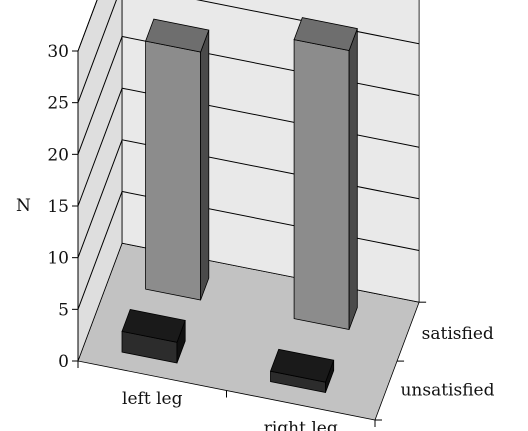 This screenshot has width=528, height=431. What do you see at coordinates (58, 52) in the screenshot?
I see `y-tick-label: 30` at bounding box center [58, 52].